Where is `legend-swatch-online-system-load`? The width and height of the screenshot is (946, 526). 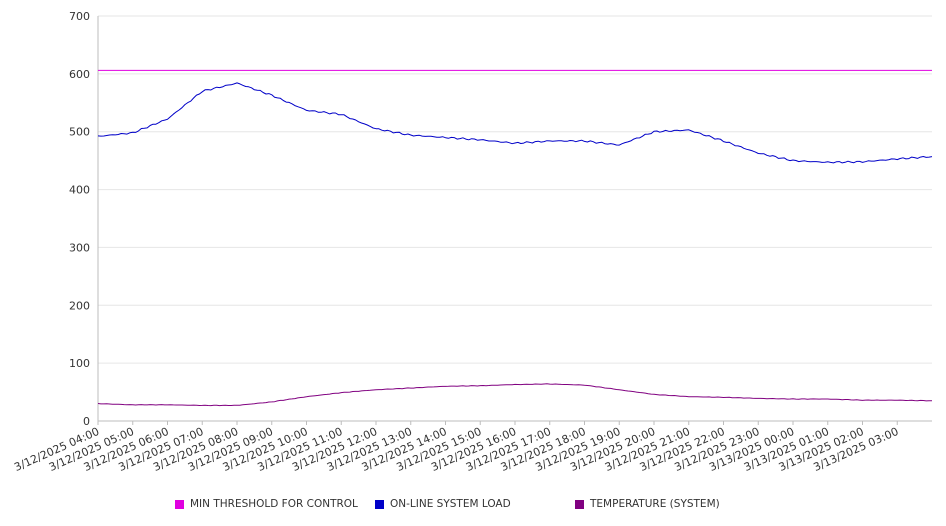 legend-swatch-online-system-load is located at coordinates (379, 504).